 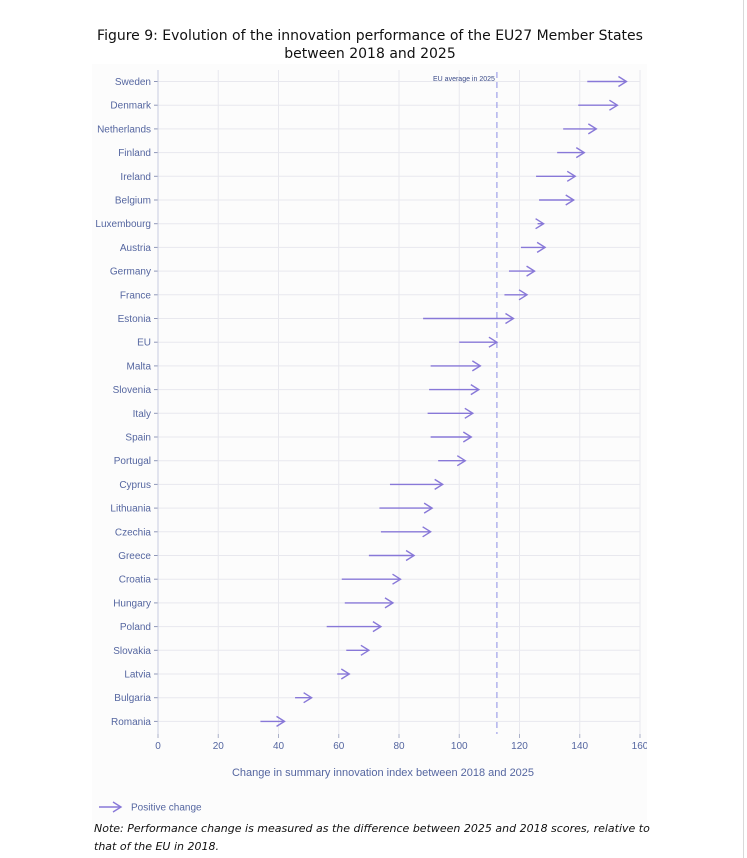 I want to click on arrow-bulgaria, so click(x=304, y=698).